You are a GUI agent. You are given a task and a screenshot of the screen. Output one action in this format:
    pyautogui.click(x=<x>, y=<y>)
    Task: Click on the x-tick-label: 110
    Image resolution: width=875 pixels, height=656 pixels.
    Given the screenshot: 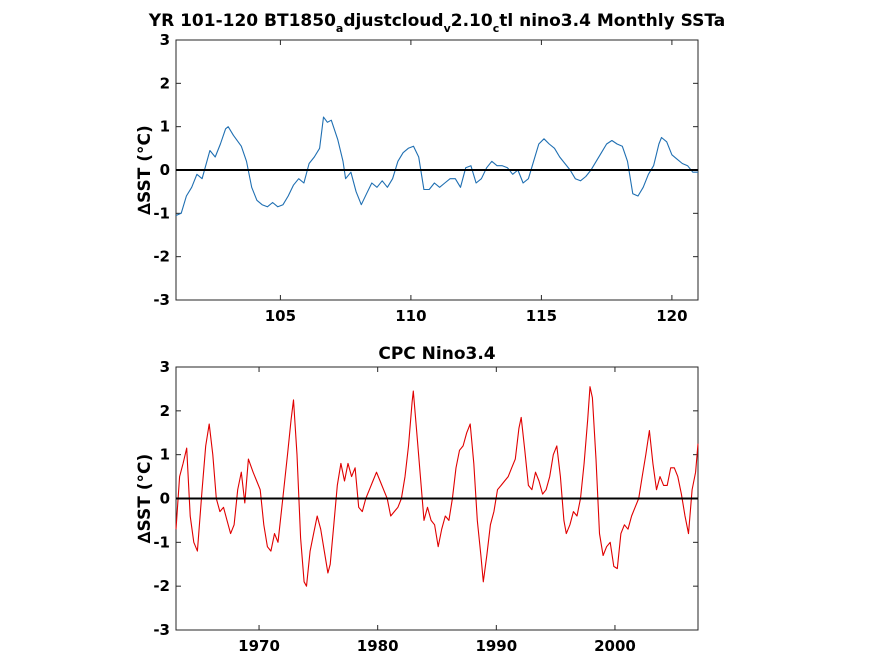 What is the action you would take?
    pyautogui.click(x=410, y=316)
    